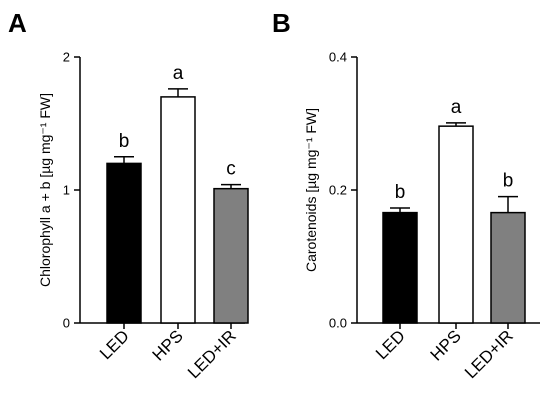  I want to click on y-axis-title: Carotenoids [µg mg⁻¹ FW], so click(311, 190).